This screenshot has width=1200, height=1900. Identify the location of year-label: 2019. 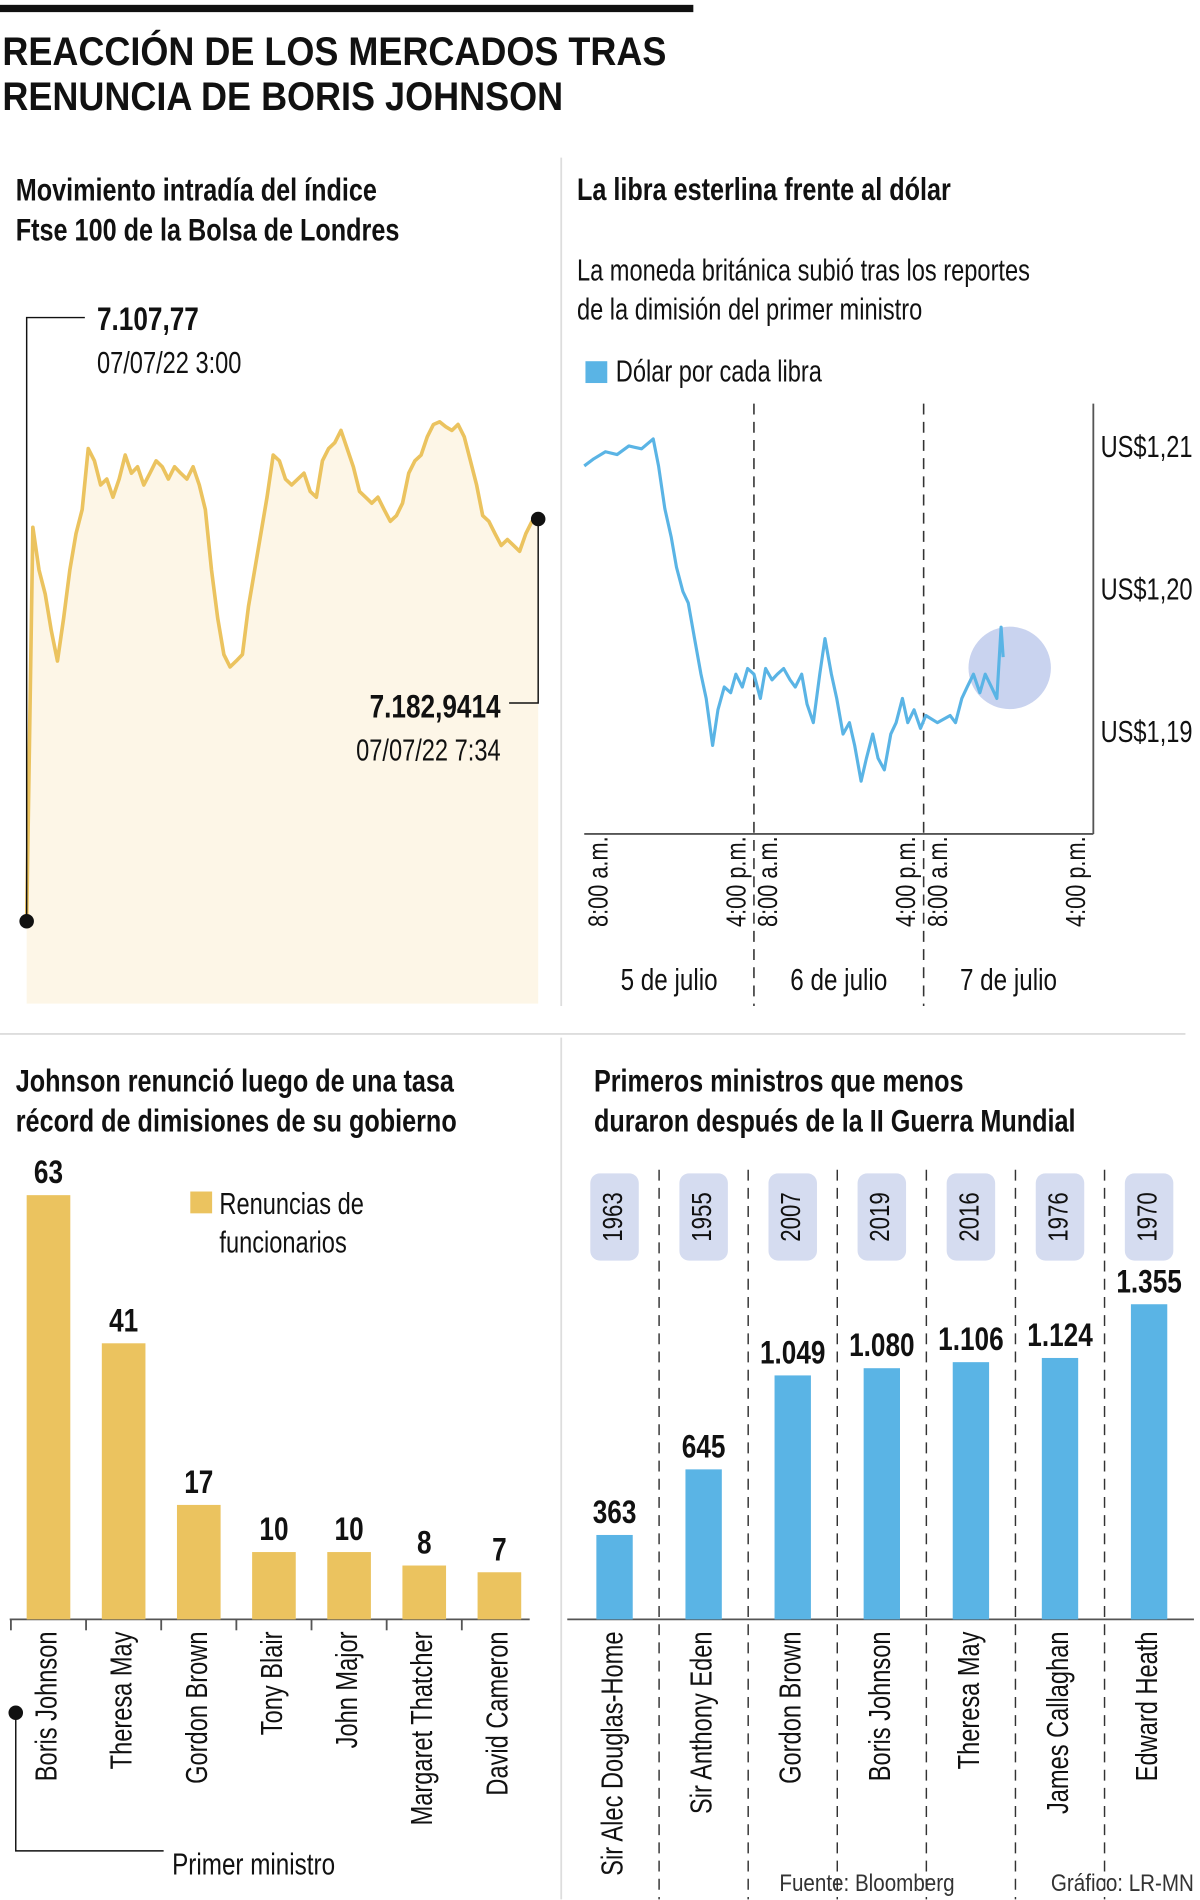
(880, 1217).